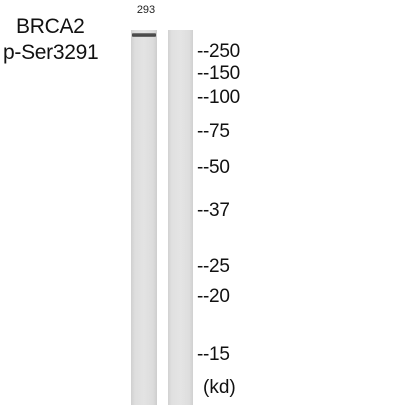  I want to click on marker-25: --25, so click(213, 266).